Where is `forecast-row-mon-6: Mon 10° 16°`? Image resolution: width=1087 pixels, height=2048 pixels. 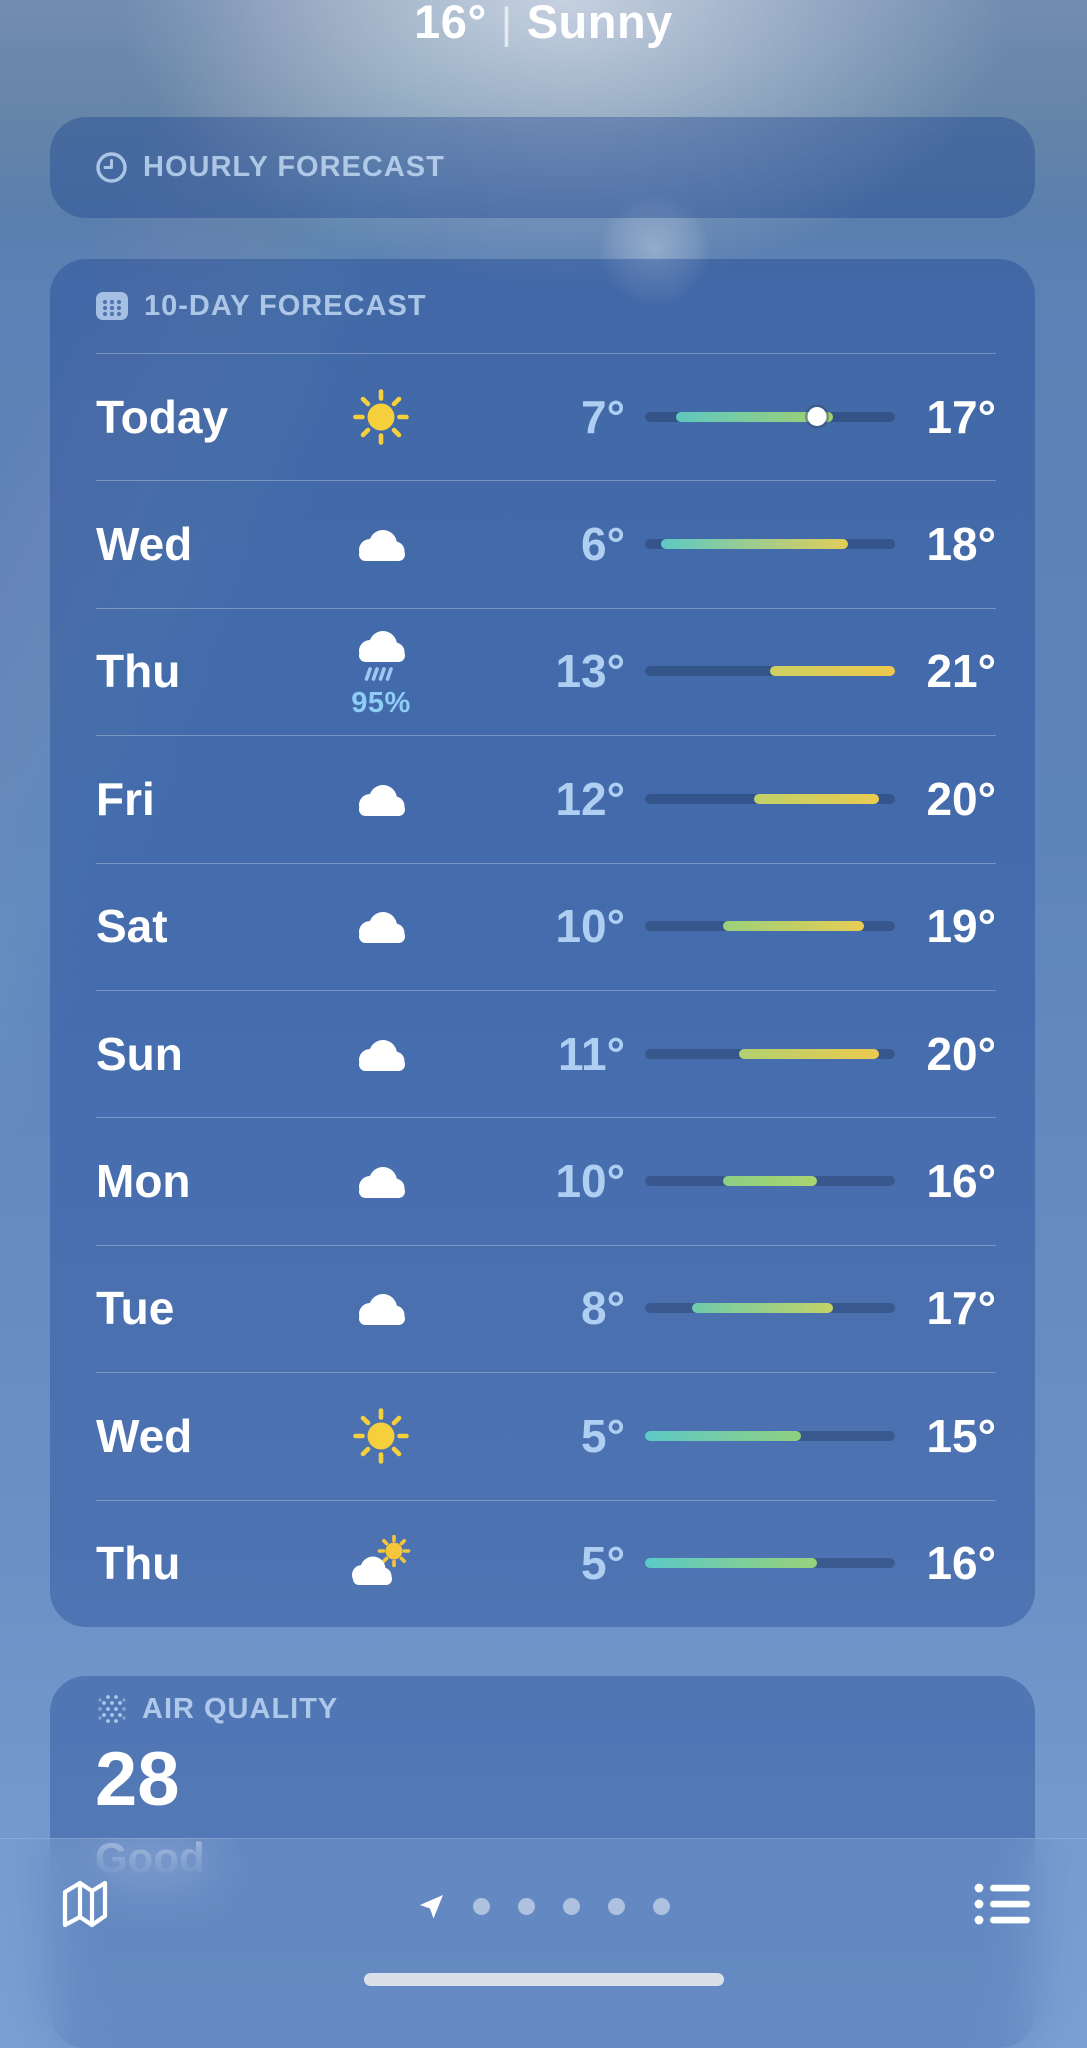 forecast-row-mon-6: Mon 10° 16° is located at coordinates (542, 1180).